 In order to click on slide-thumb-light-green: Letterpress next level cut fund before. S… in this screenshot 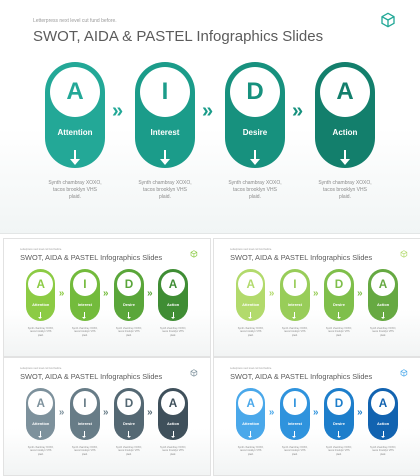, I will do `click(316, 297)`.